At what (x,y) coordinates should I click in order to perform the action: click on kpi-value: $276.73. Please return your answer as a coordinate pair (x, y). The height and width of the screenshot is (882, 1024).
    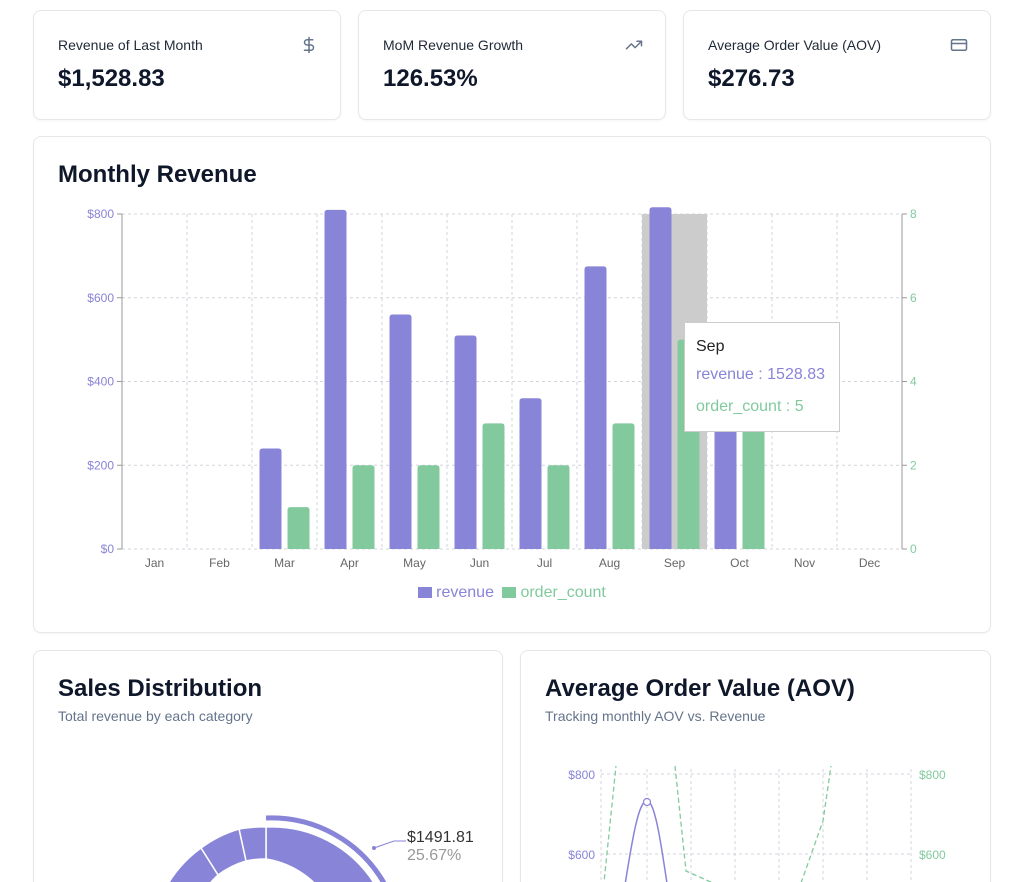
    Looking at the image, I should click on (751, 78).